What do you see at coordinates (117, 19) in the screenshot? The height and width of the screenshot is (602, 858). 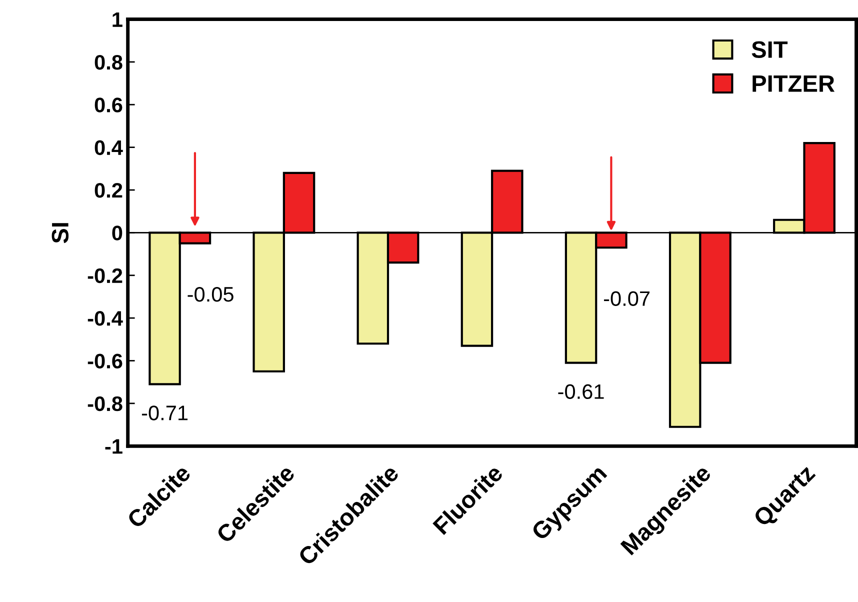 I see `y-tick-label: 1` at bounding box center [117, 19].